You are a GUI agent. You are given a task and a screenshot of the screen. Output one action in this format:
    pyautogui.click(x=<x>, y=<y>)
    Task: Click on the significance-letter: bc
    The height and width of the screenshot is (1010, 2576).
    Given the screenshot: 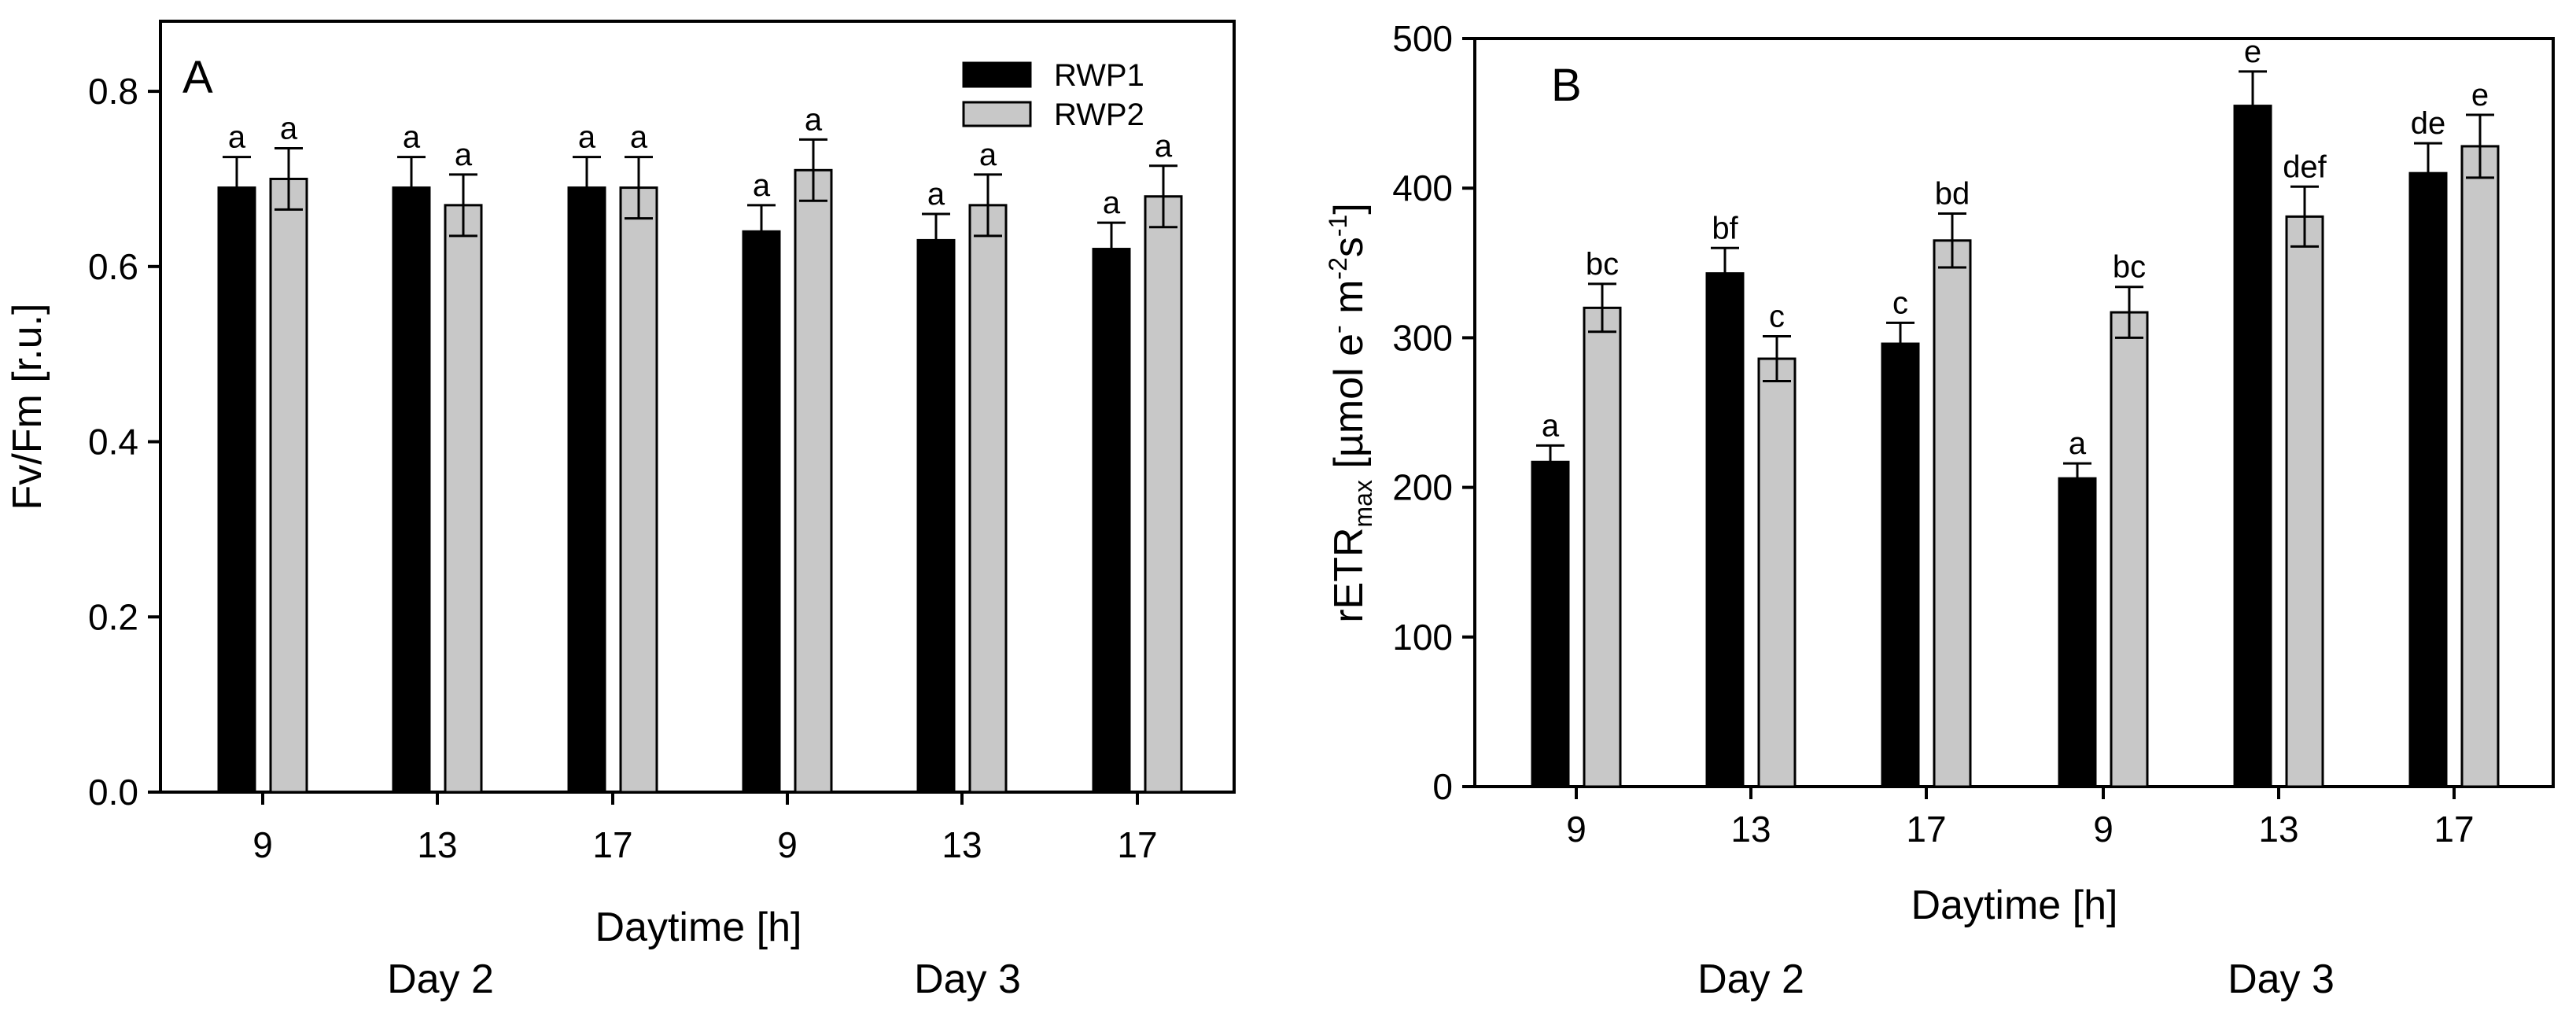 What is the action you would take?
    pyautogui.click(x=2129, y=267)
    